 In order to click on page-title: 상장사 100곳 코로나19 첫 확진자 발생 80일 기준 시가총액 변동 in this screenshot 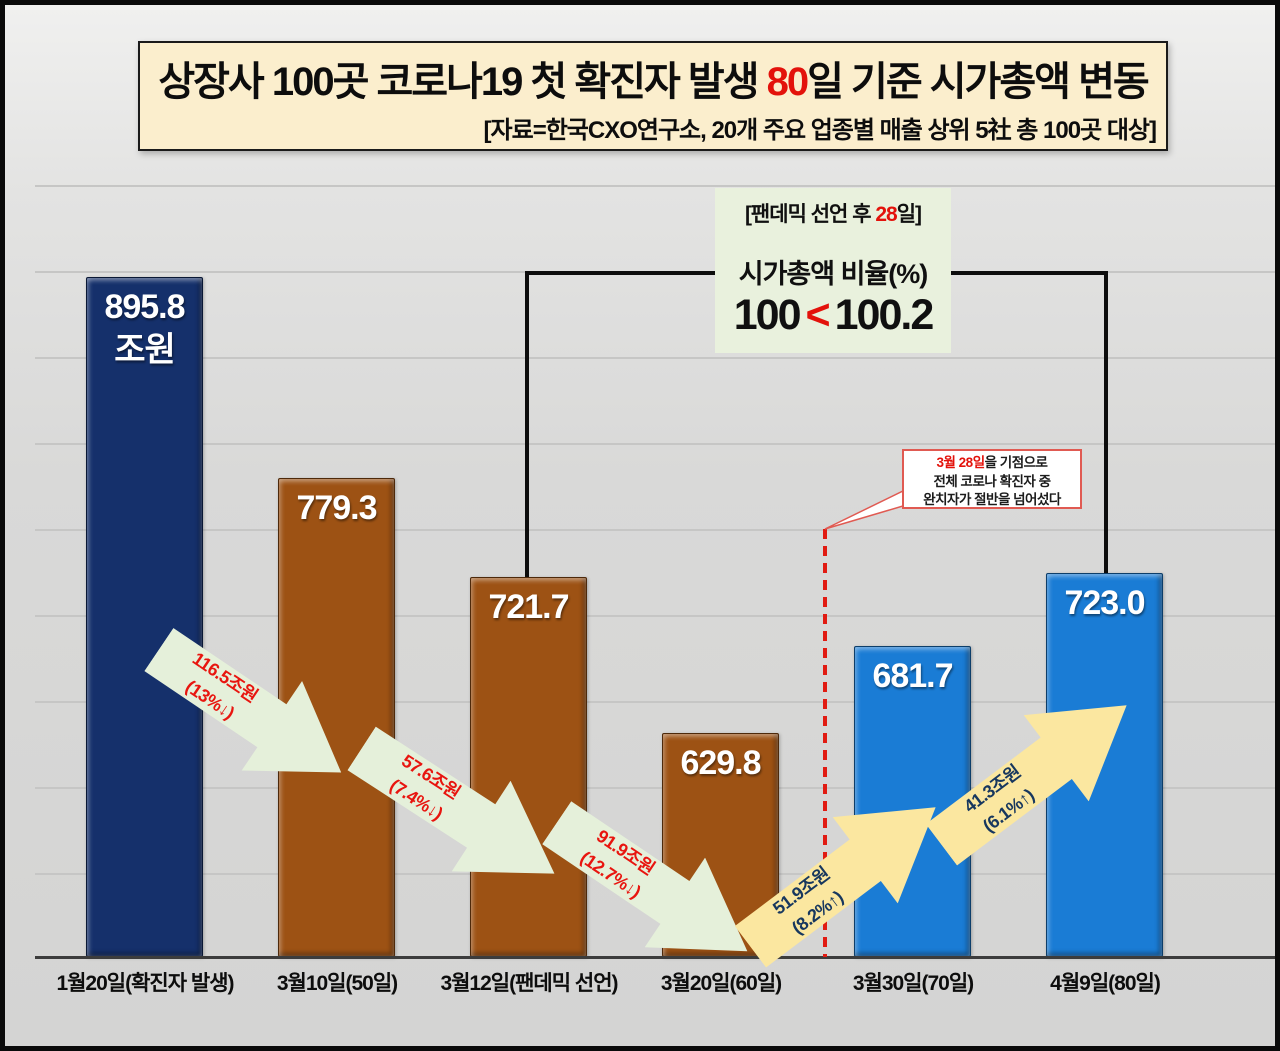, I will do `click(653, 78)`.